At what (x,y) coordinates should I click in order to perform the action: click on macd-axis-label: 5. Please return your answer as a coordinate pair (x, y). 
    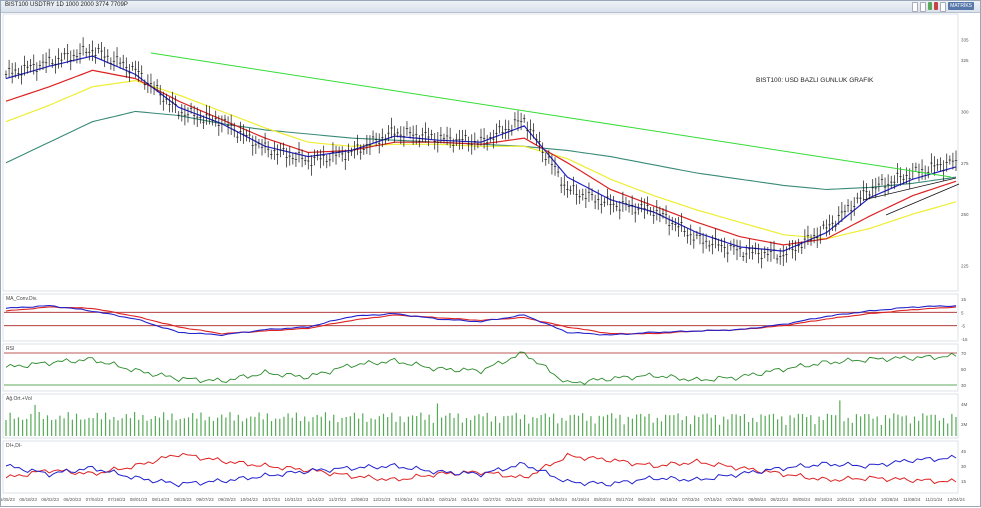
    Looking at the image, I should click on (962, 312).